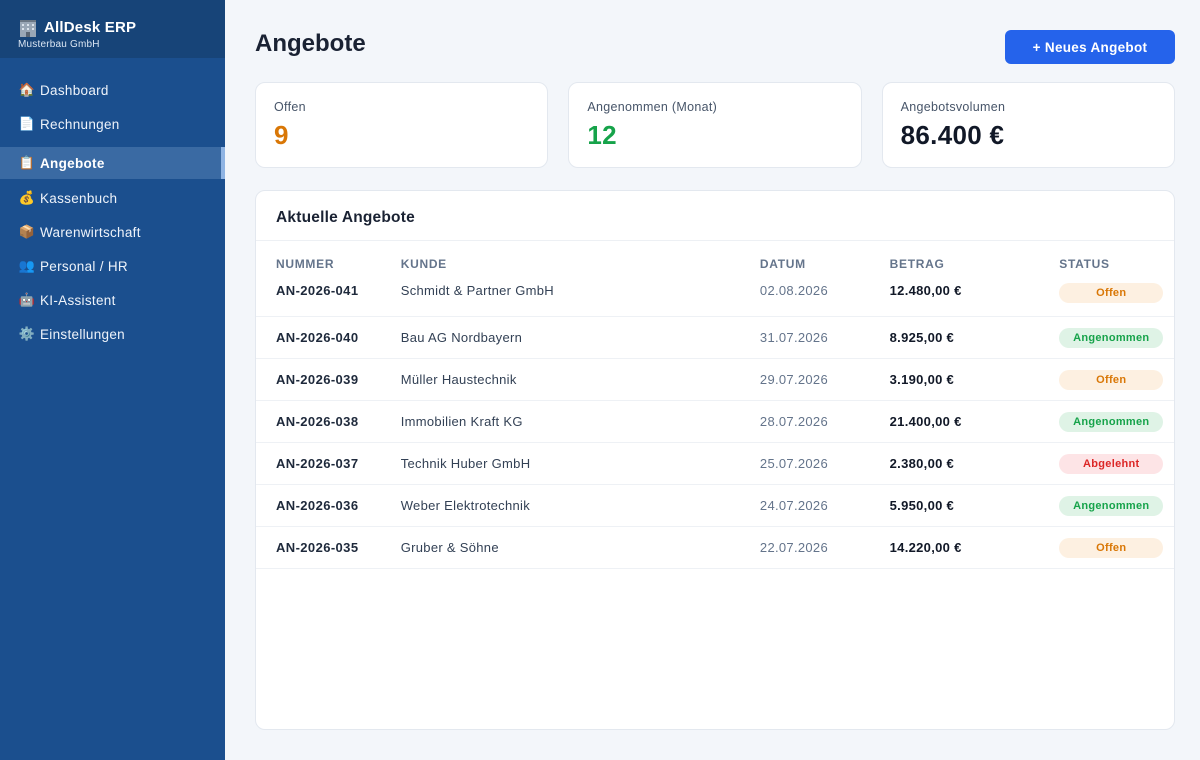 This screenshot has height=760, width=1200. I want to click on brand-header: AllDesk ERP Musterbau GmbH, so click(112, 29).